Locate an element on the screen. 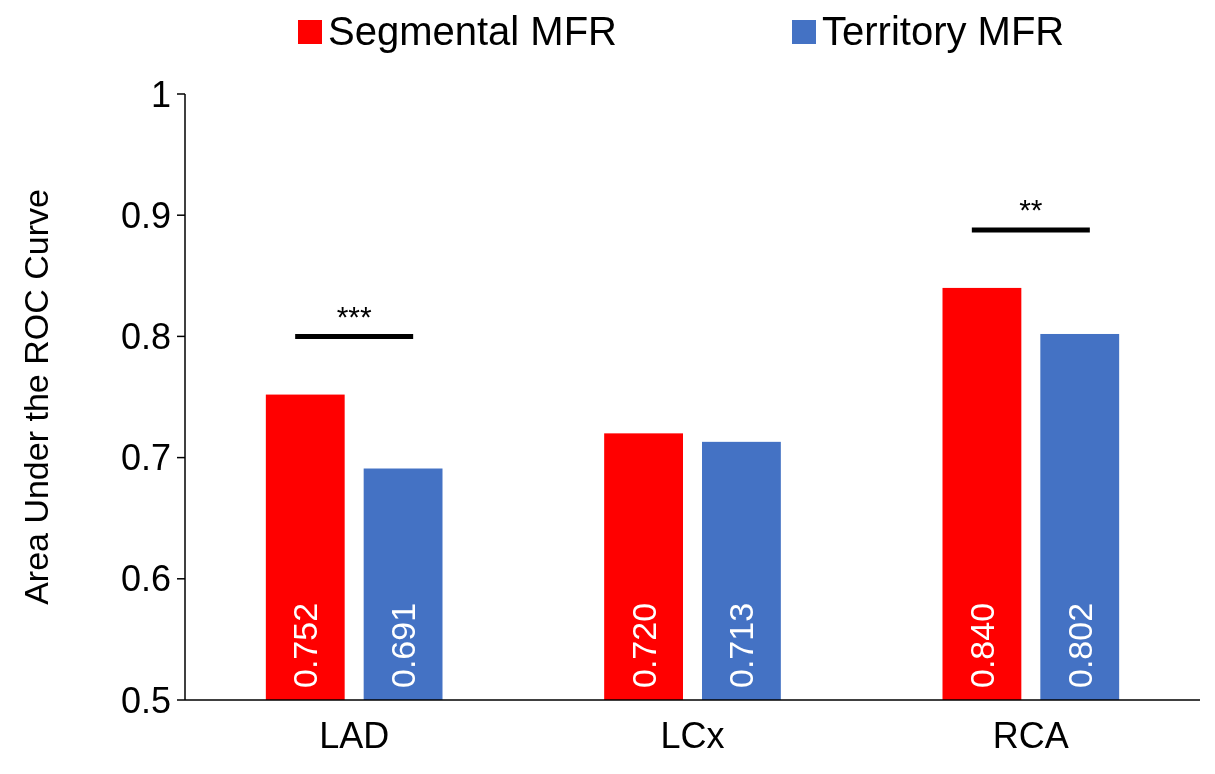 Image resolution: width=1215 pixels, height=774 pixels. y-tick-label: 0.7 is located at coordinates (145, 458).